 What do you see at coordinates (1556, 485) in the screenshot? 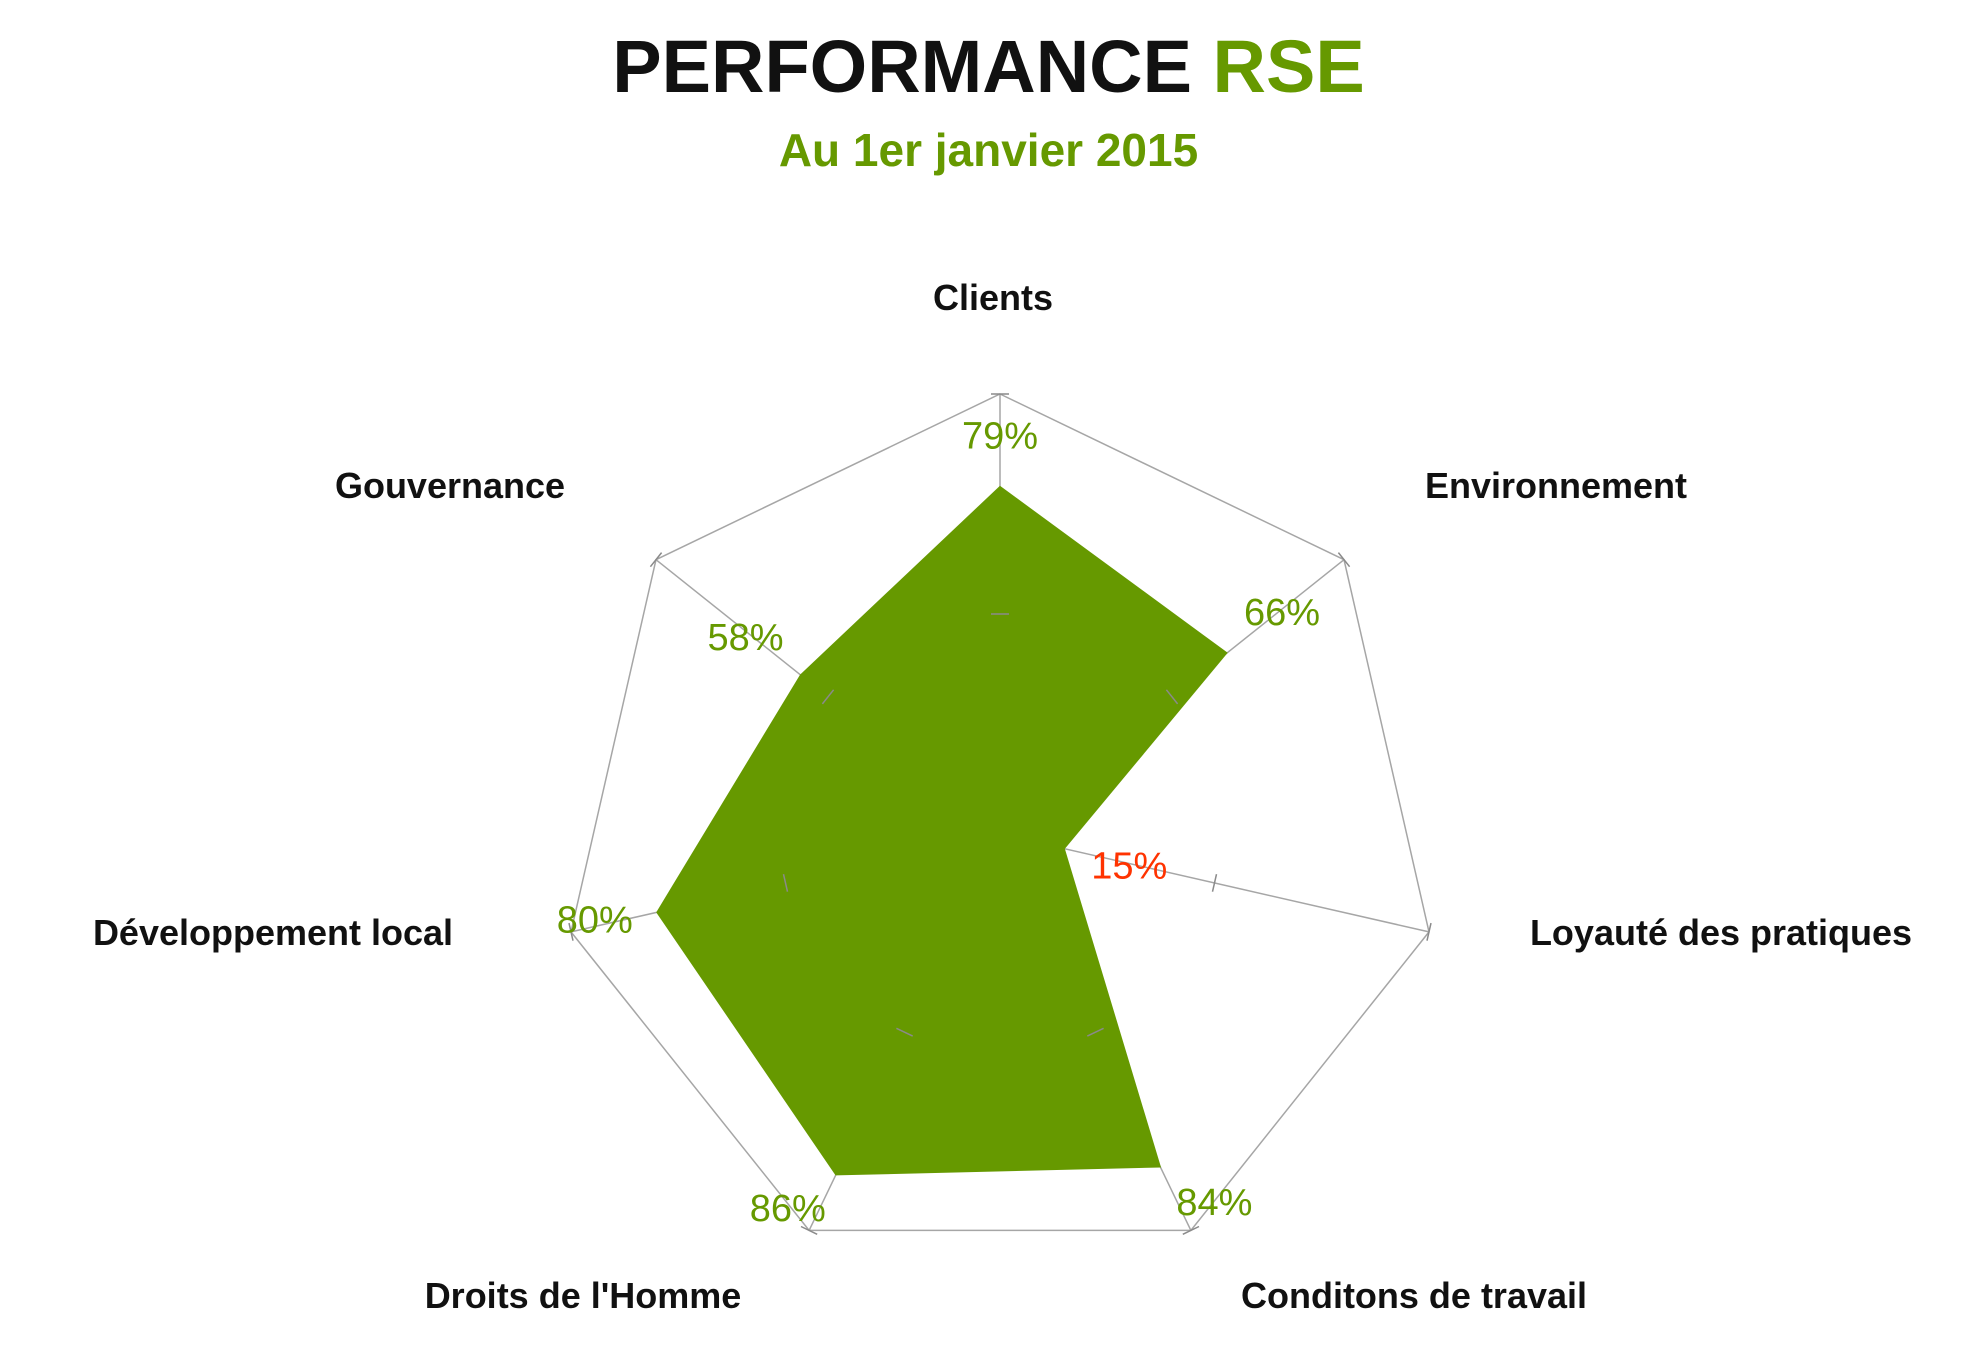
I see `category-label: Environnement` at bounding box center [1556, 485].